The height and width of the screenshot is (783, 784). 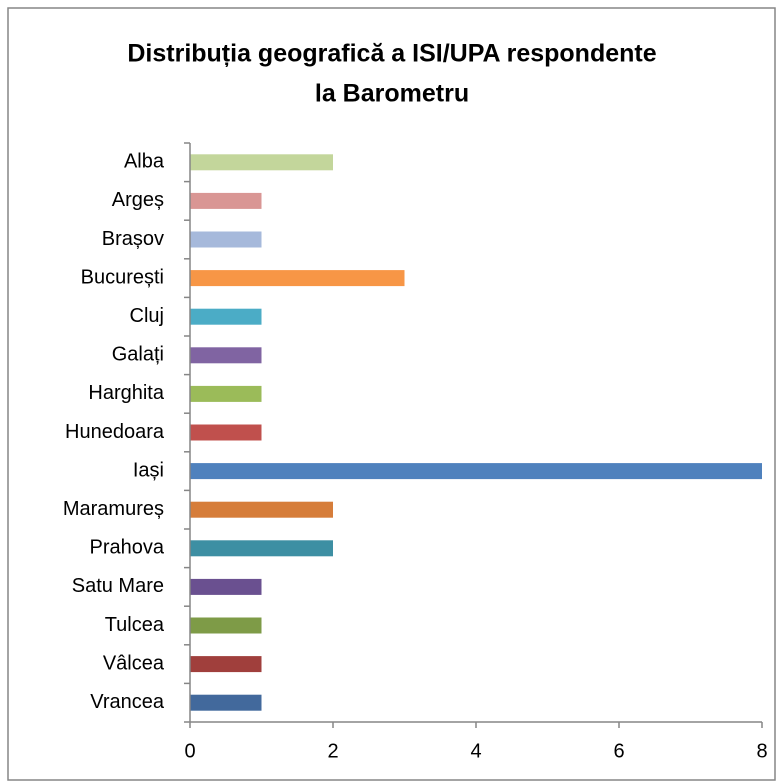 What do you see at coordinates (138, 355) in the screenshot?
I see `y-tick-label: Galați` at bounding box center [138, 355].